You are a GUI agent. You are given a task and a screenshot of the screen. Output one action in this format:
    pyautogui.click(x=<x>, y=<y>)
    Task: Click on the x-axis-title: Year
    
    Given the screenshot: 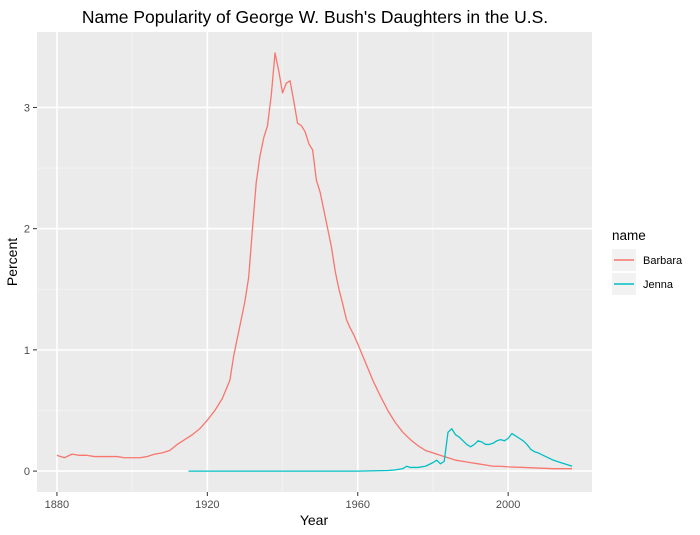 What is the action you would take?
    pyautogui.click(x=314, y=520)
    